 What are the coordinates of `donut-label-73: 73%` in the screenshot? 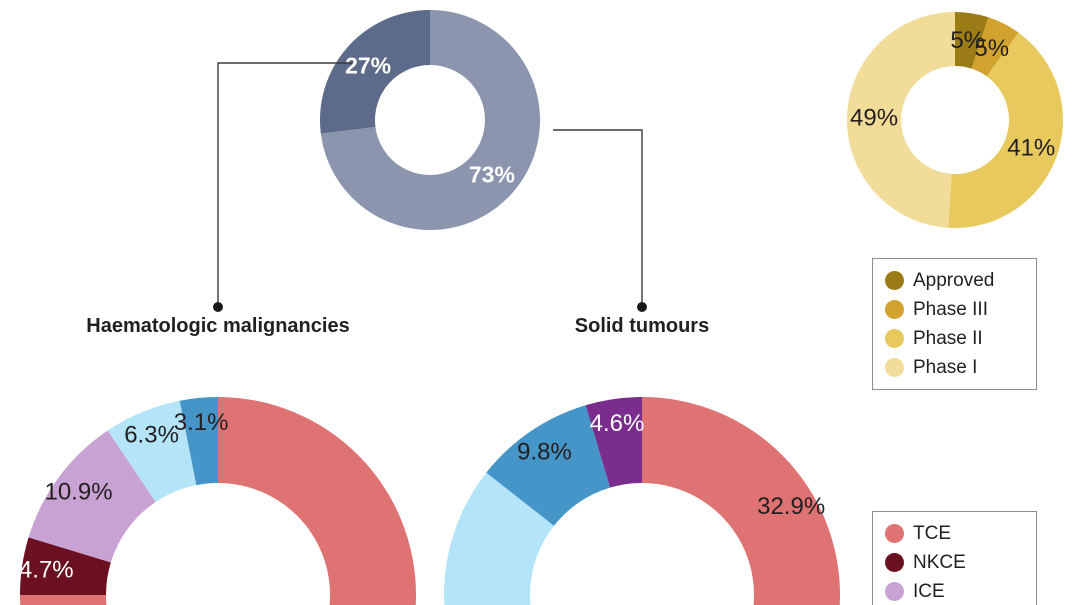 It's located at (492, 175).